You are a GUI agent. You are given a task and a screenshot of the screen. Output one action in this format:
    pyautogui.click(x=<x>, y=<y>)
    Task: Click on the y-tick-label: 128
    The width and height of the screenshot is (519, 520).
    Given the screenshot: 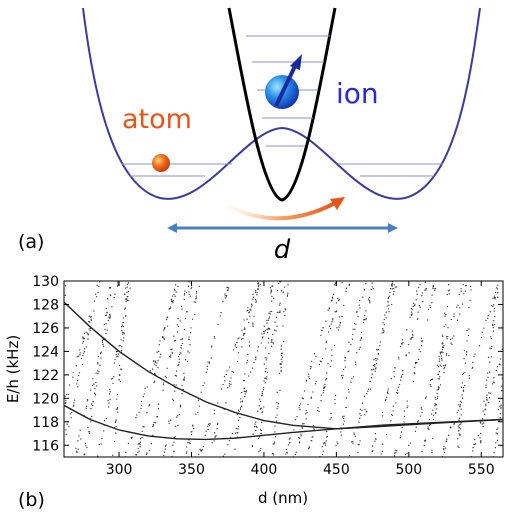 What is the action you would take?
    pyautogui.click(x=45, y=305)
    